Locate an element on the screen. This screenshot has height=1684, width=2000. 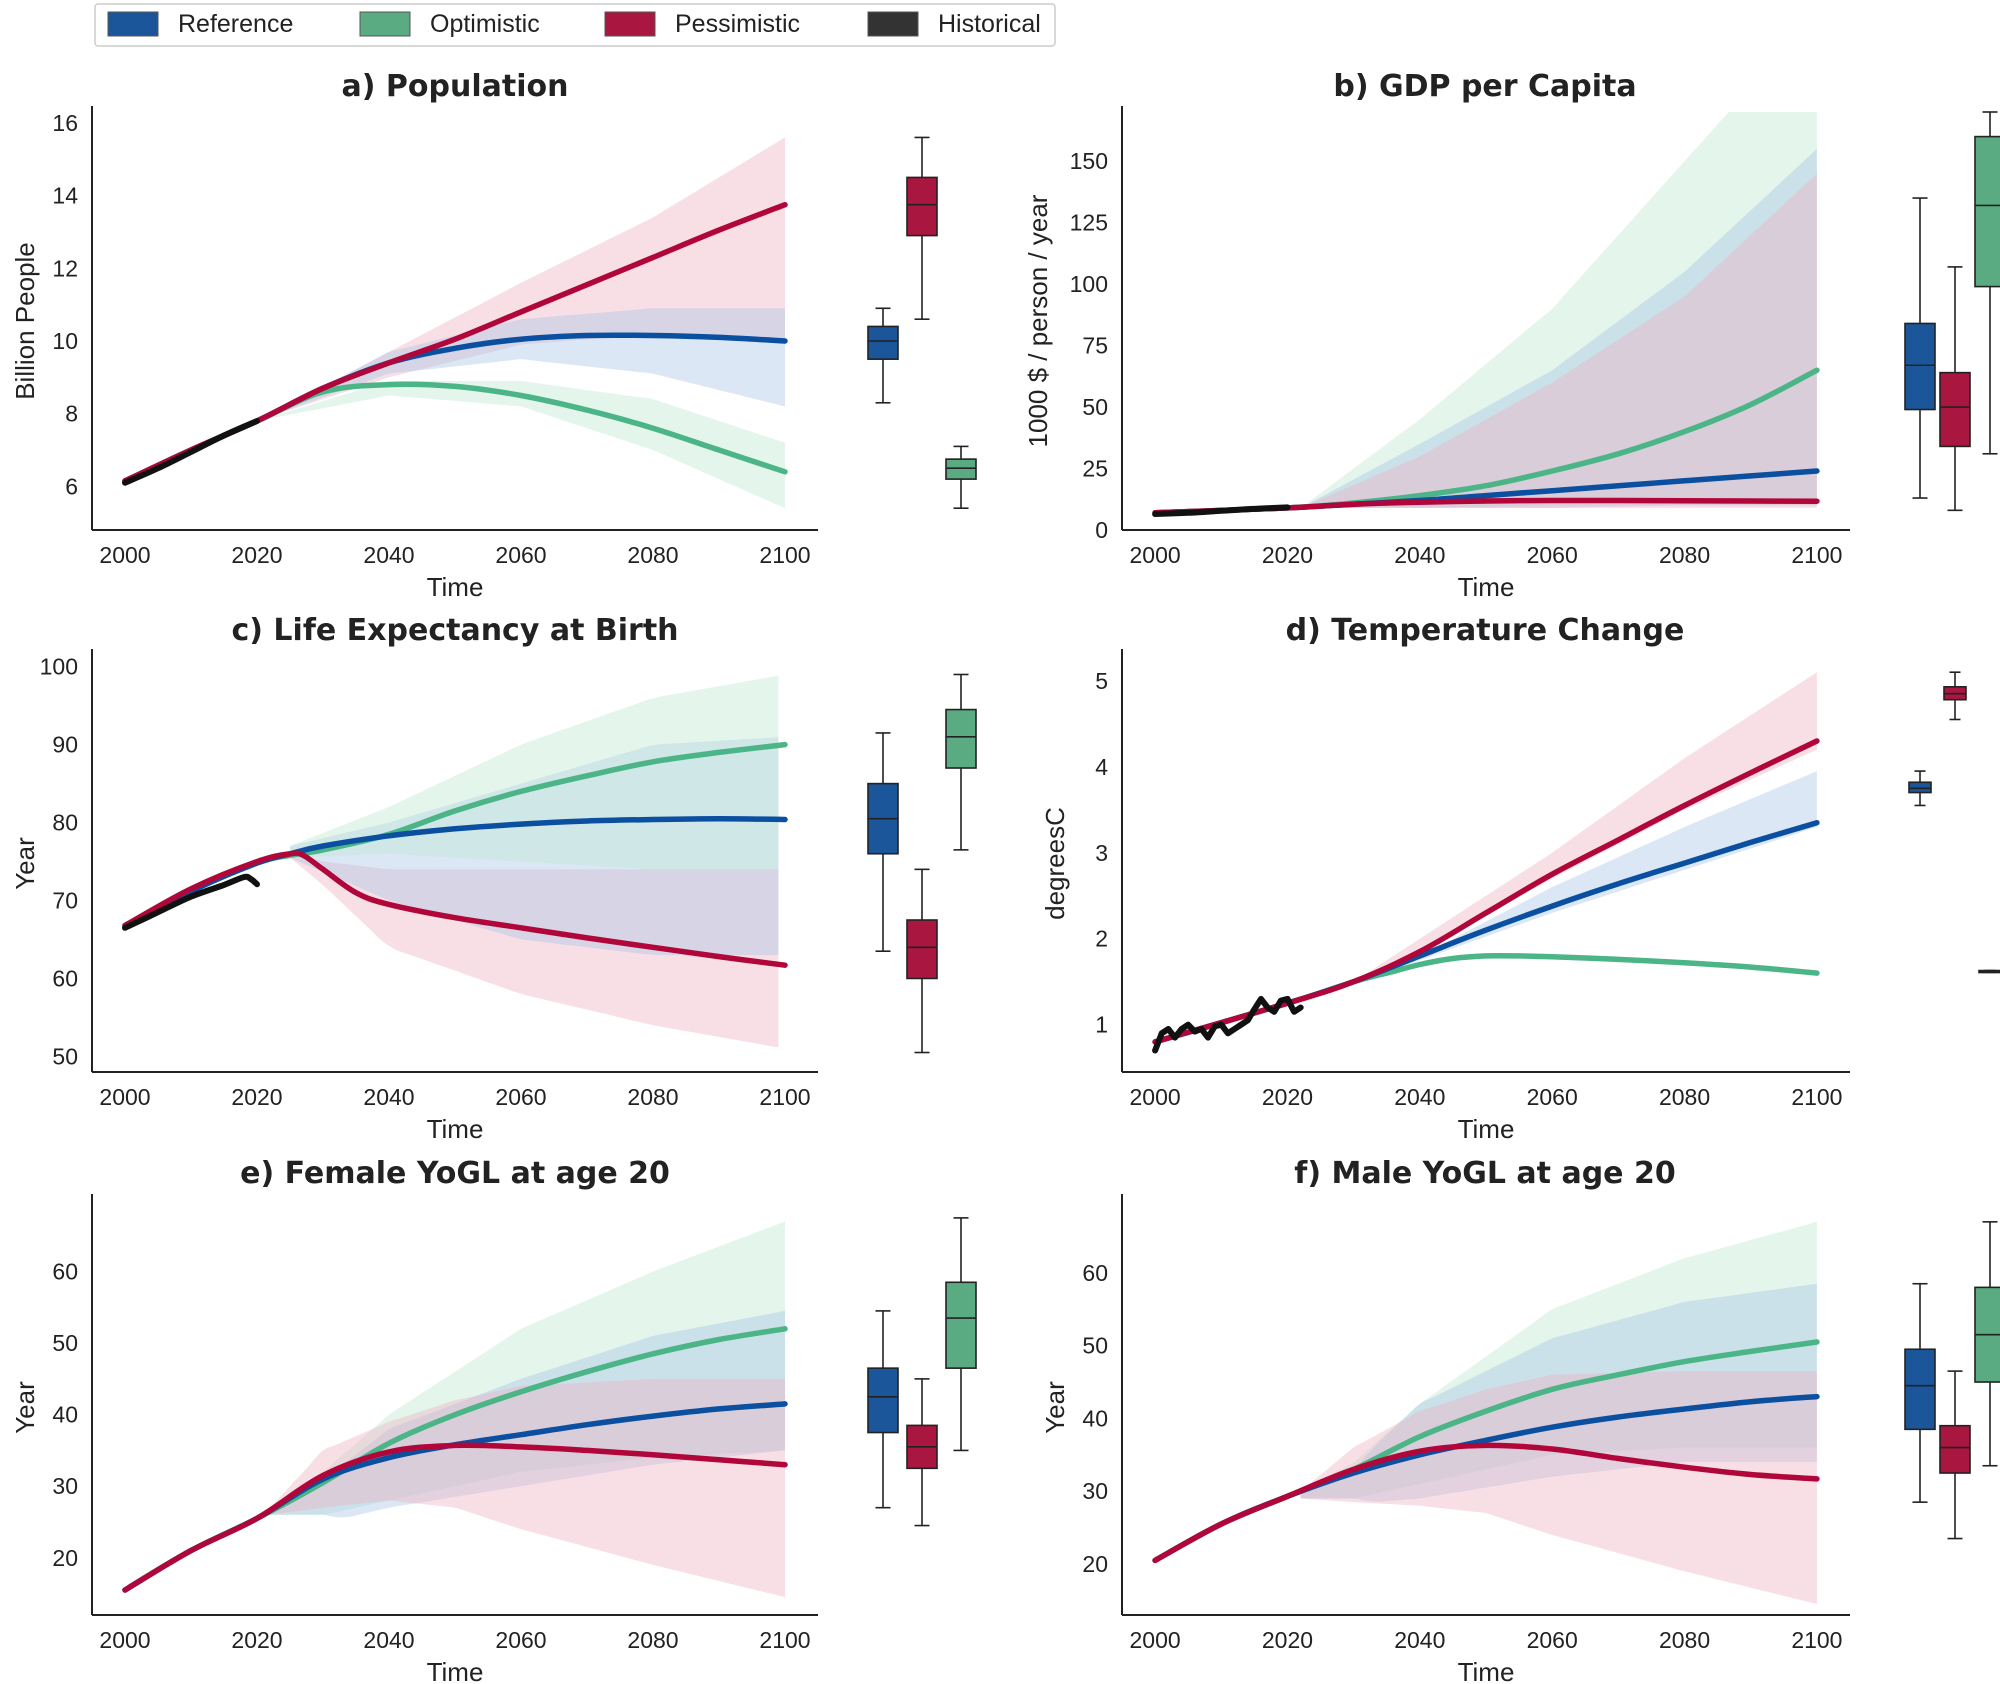
y-tick-label: 2 is located at coordinates (1101, 939).